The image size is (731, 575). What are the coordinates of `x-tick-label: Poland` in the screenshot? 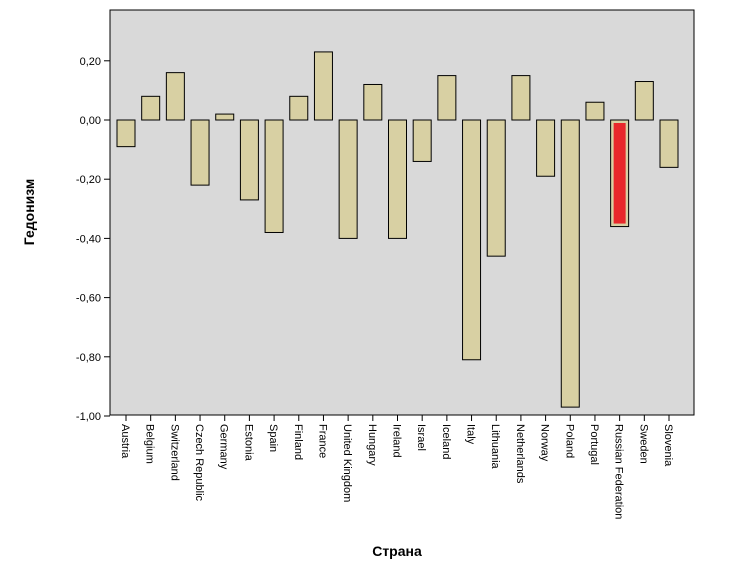 It's located at (569, 441).